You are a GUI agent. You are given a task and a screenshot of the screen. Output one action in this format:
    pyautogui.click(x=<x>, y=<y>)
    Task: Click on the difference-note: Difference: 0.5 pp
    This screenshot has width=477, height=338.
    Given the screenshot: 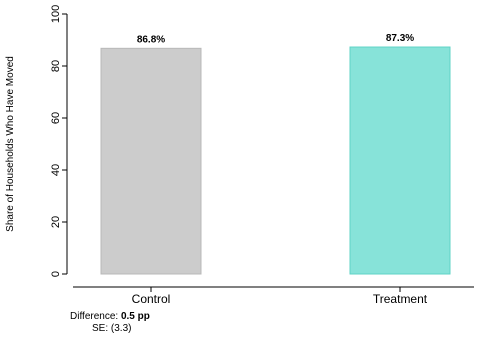 What is the action you would take?
    pyautogui.click(x=110, y=316)
    